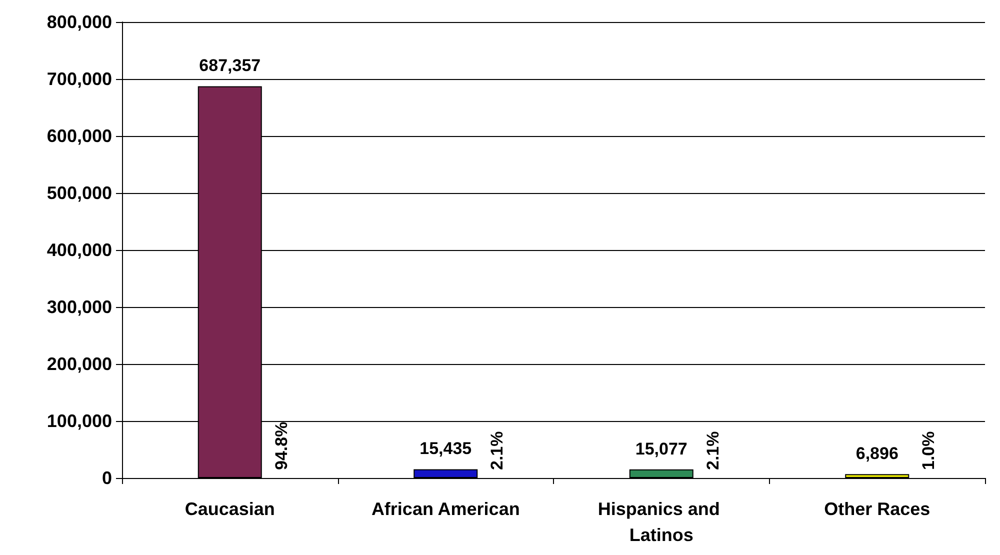 Image resolution: width=1000 pixels, height=555 pixels. What do you see at coordinates (281, 446) in the screenshot?
I see `annotation: 94.8%` at bounding box center [281, 446].